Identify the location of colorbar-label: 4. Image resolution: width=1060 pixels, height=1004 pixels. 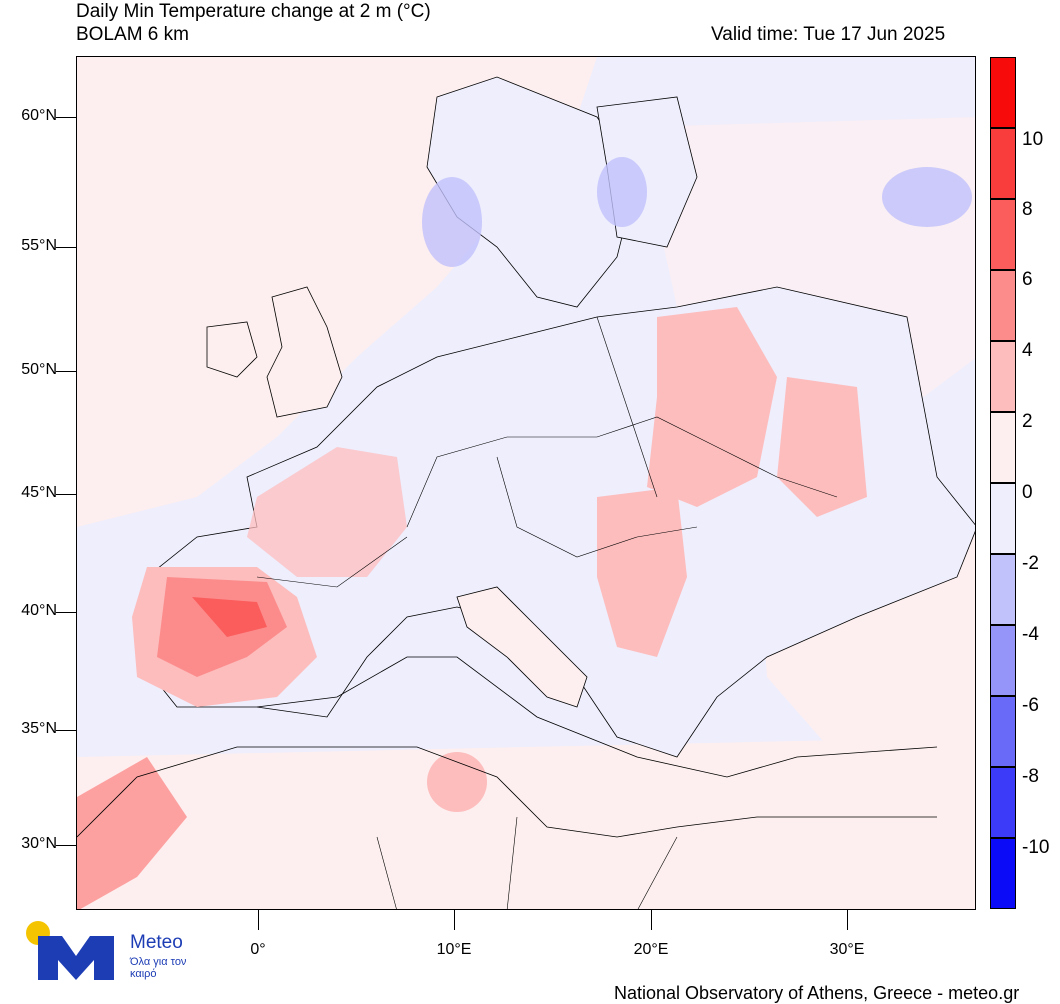
(1027, 350).